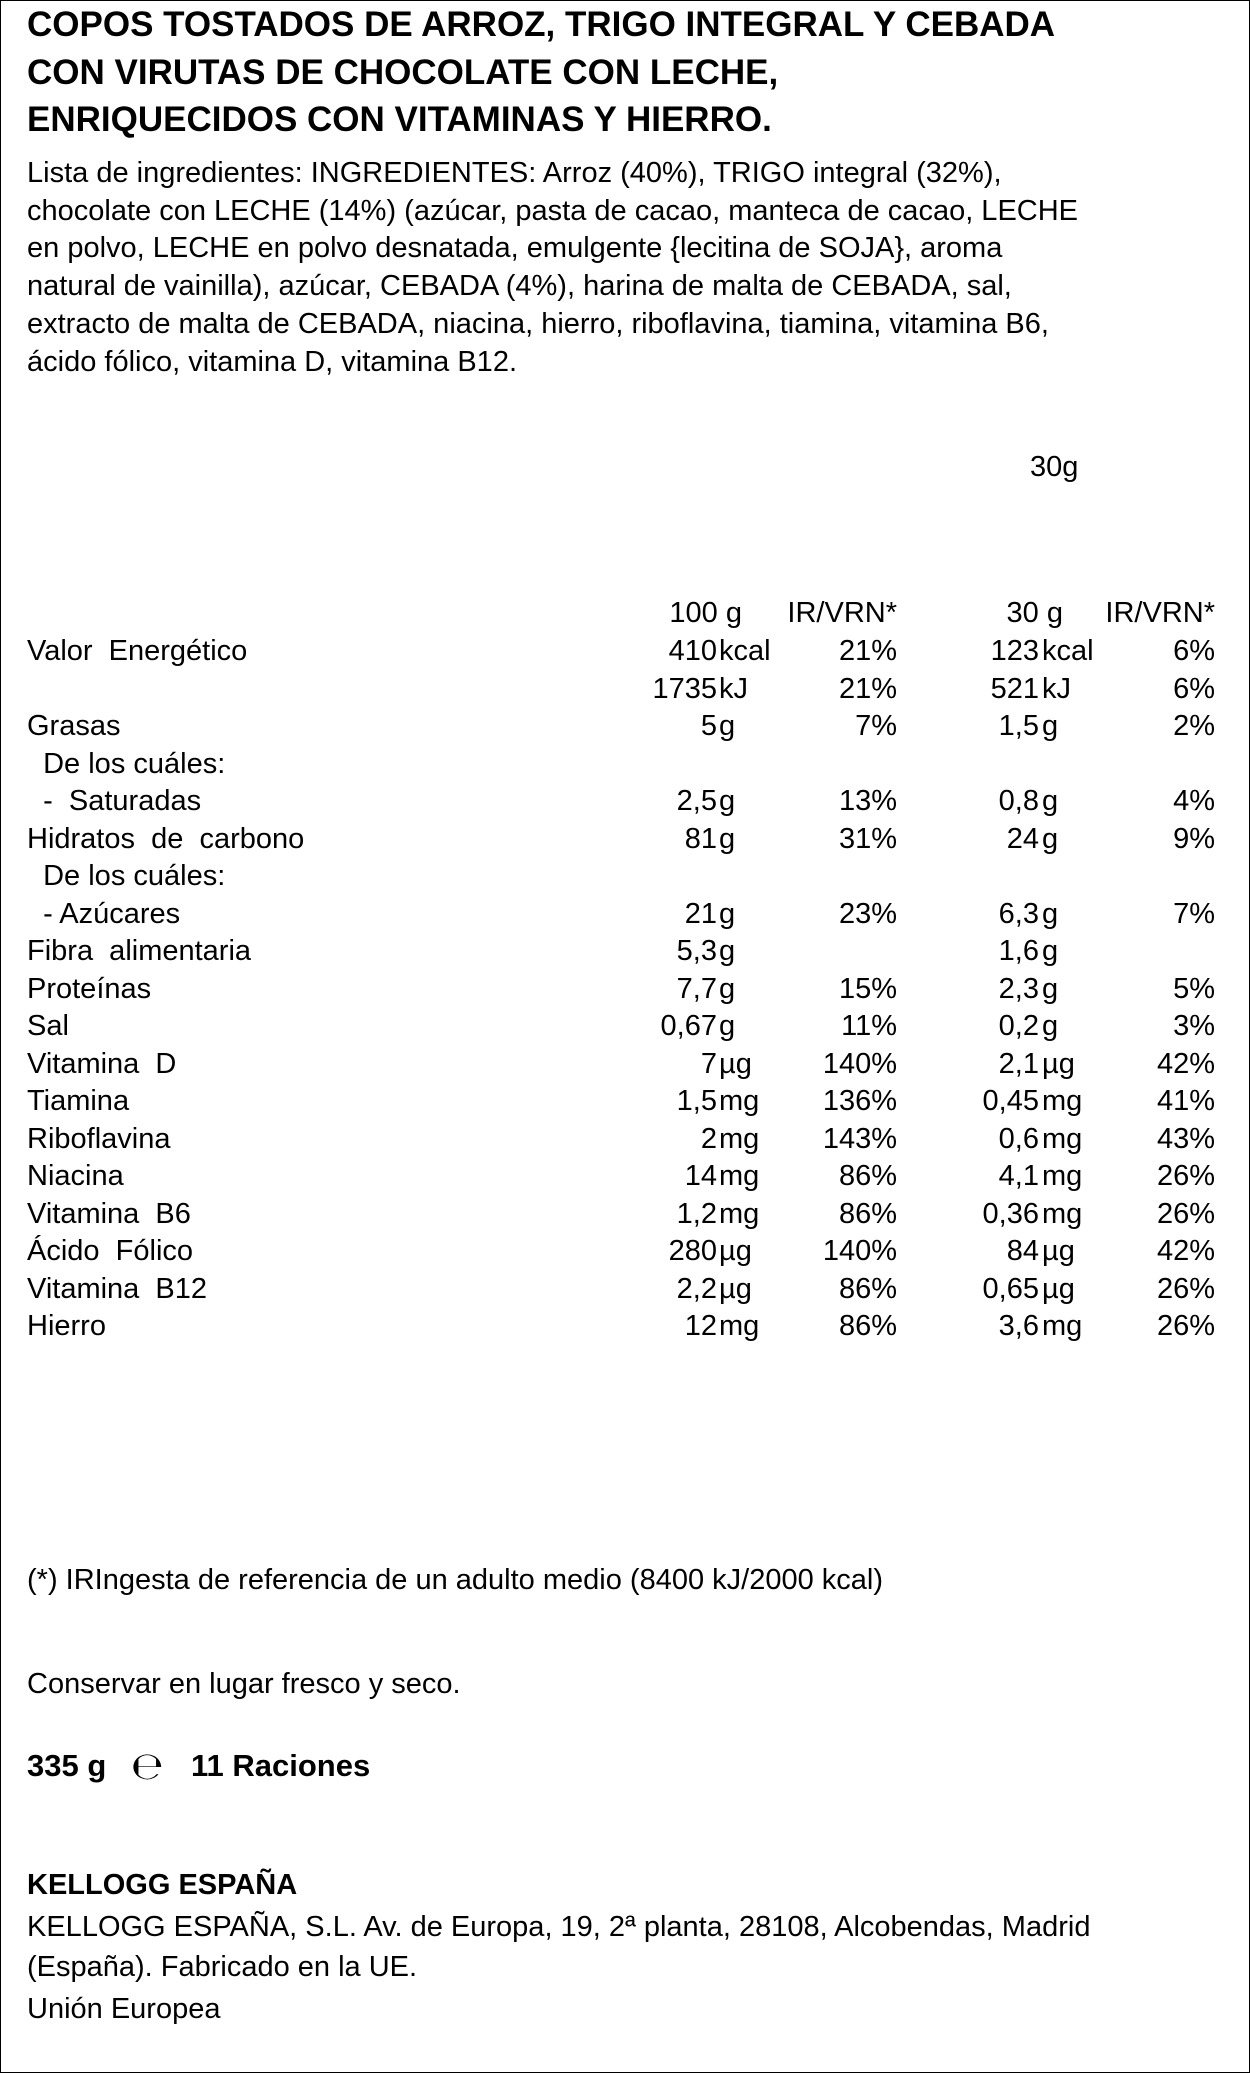 This screenshot has height=2073, width=1250. Describe the element at coordinates (403, 72) in the screenshot. I see `title-line: CON VIRUTAS DE CHOCOLATE CON LECHE,` at that location.